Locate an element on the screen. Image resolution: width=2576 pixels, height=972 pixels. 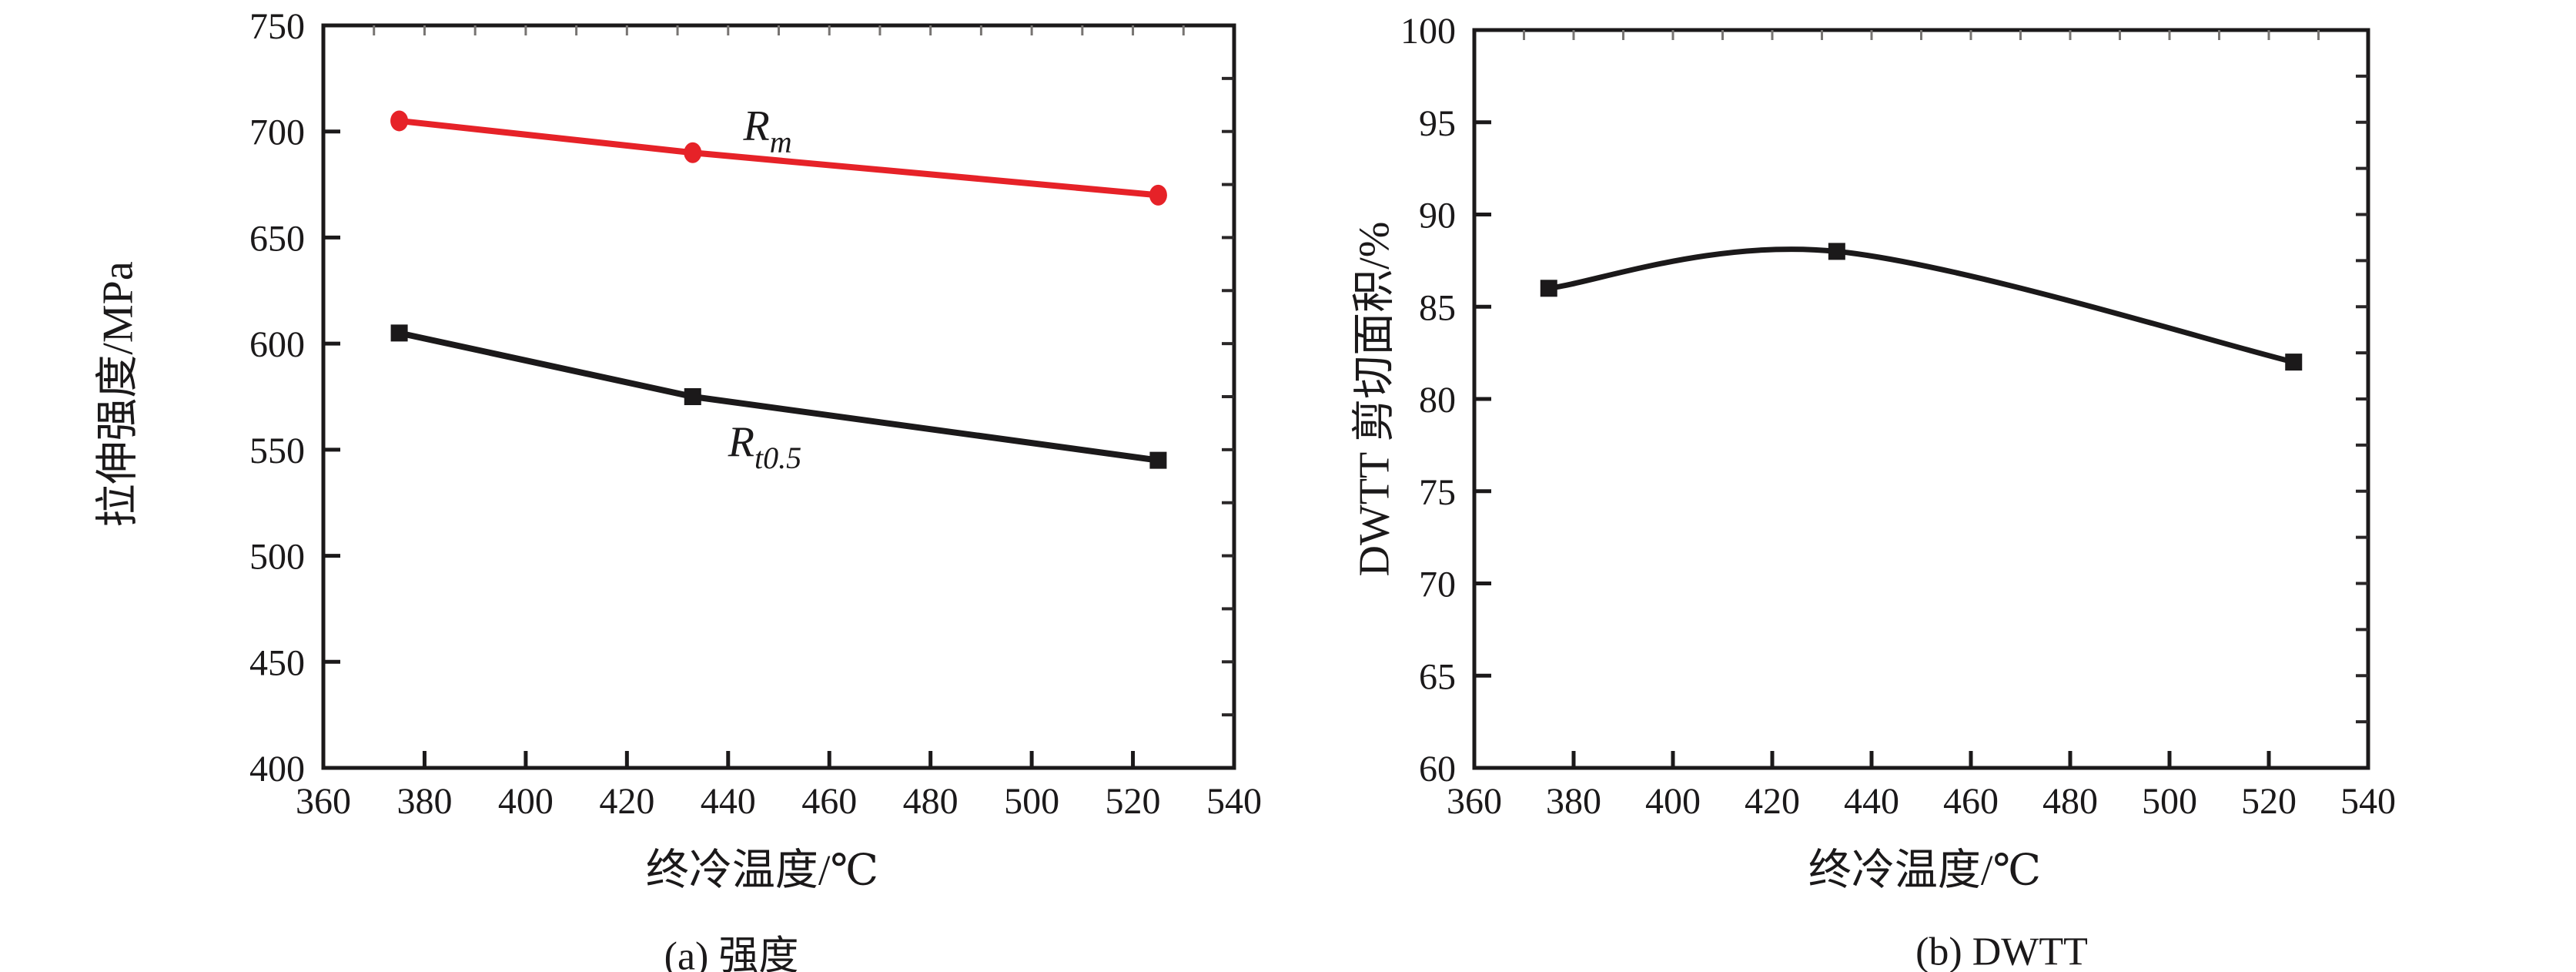
y-tick-label: 650 is located at coordinates (277, 238).